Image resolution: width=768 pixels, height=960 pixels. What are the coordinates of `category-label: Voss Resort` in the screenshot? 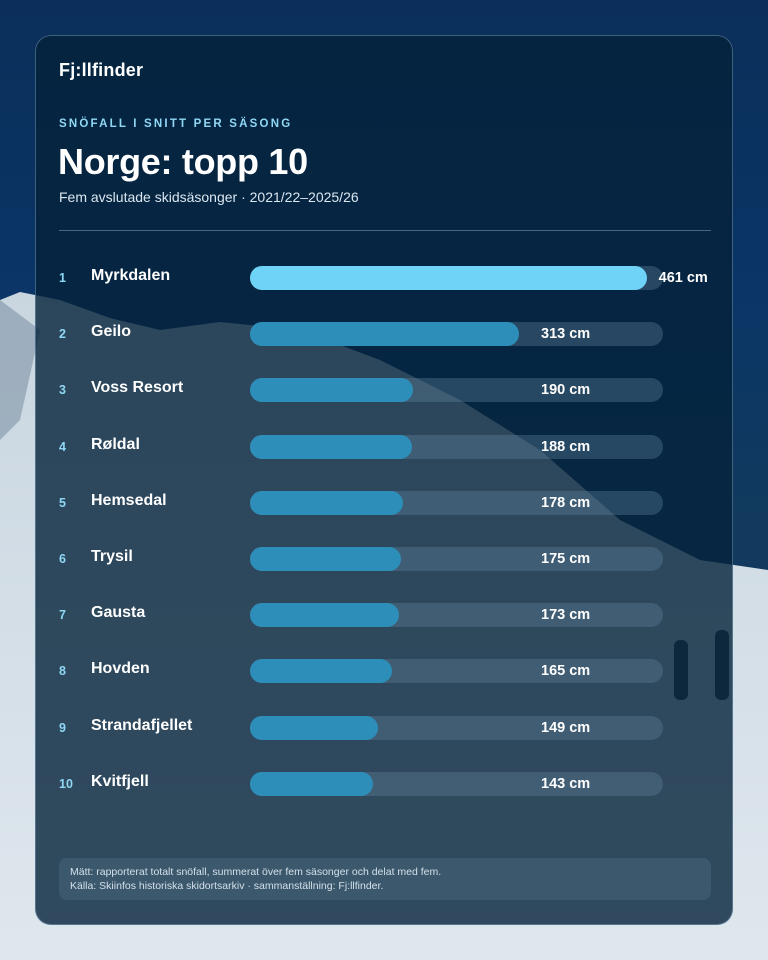 It's located at (137, 388).